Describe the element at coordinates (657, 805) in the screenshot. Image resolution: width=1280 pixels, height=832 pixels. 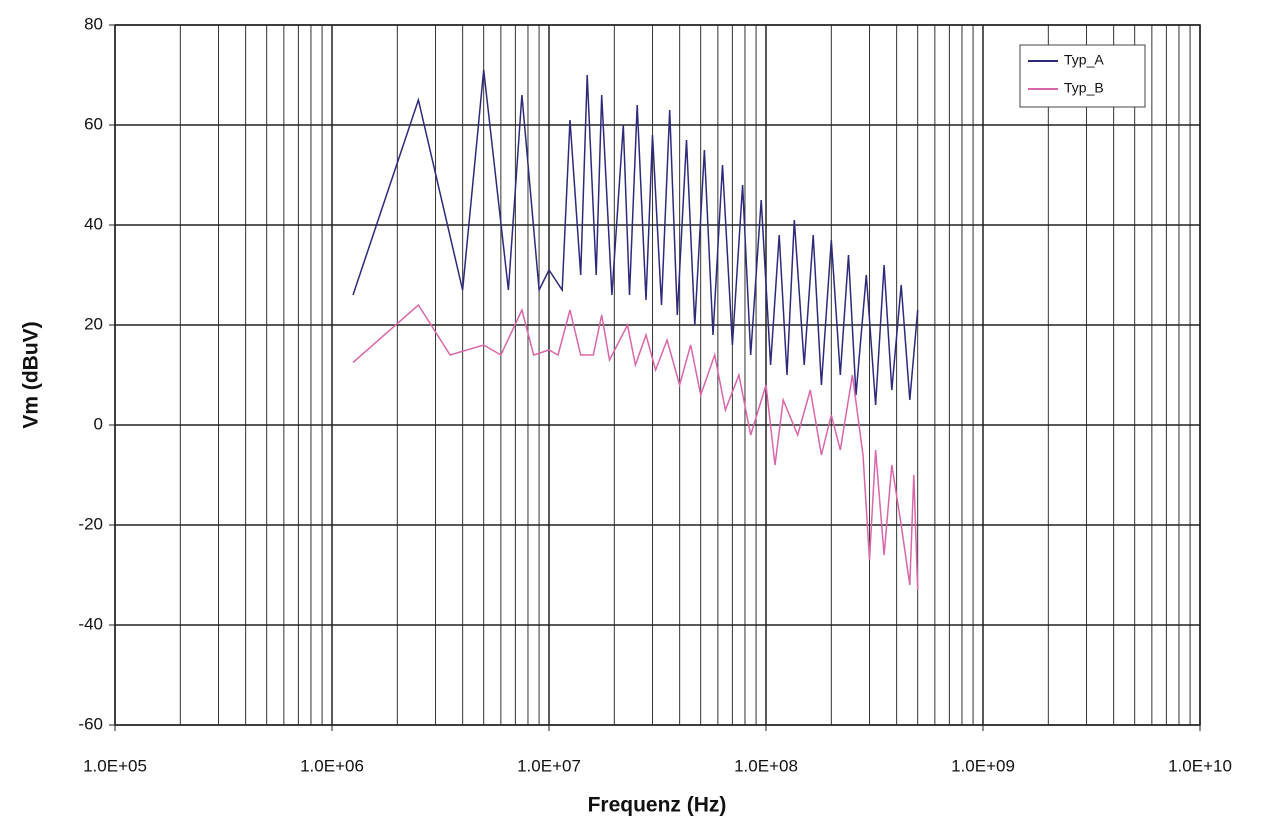
I see `x-axis-title: Frequenz (Hz)` at that location.